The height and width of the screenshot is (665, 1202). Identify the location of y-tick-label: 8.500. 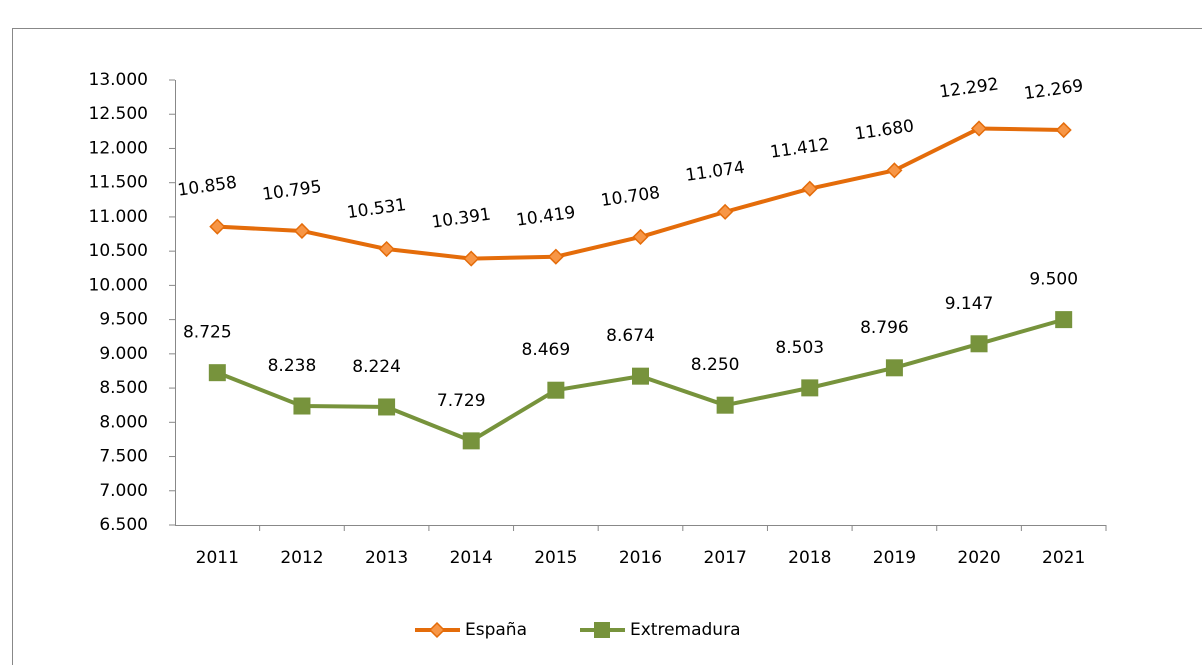
(123, 388).